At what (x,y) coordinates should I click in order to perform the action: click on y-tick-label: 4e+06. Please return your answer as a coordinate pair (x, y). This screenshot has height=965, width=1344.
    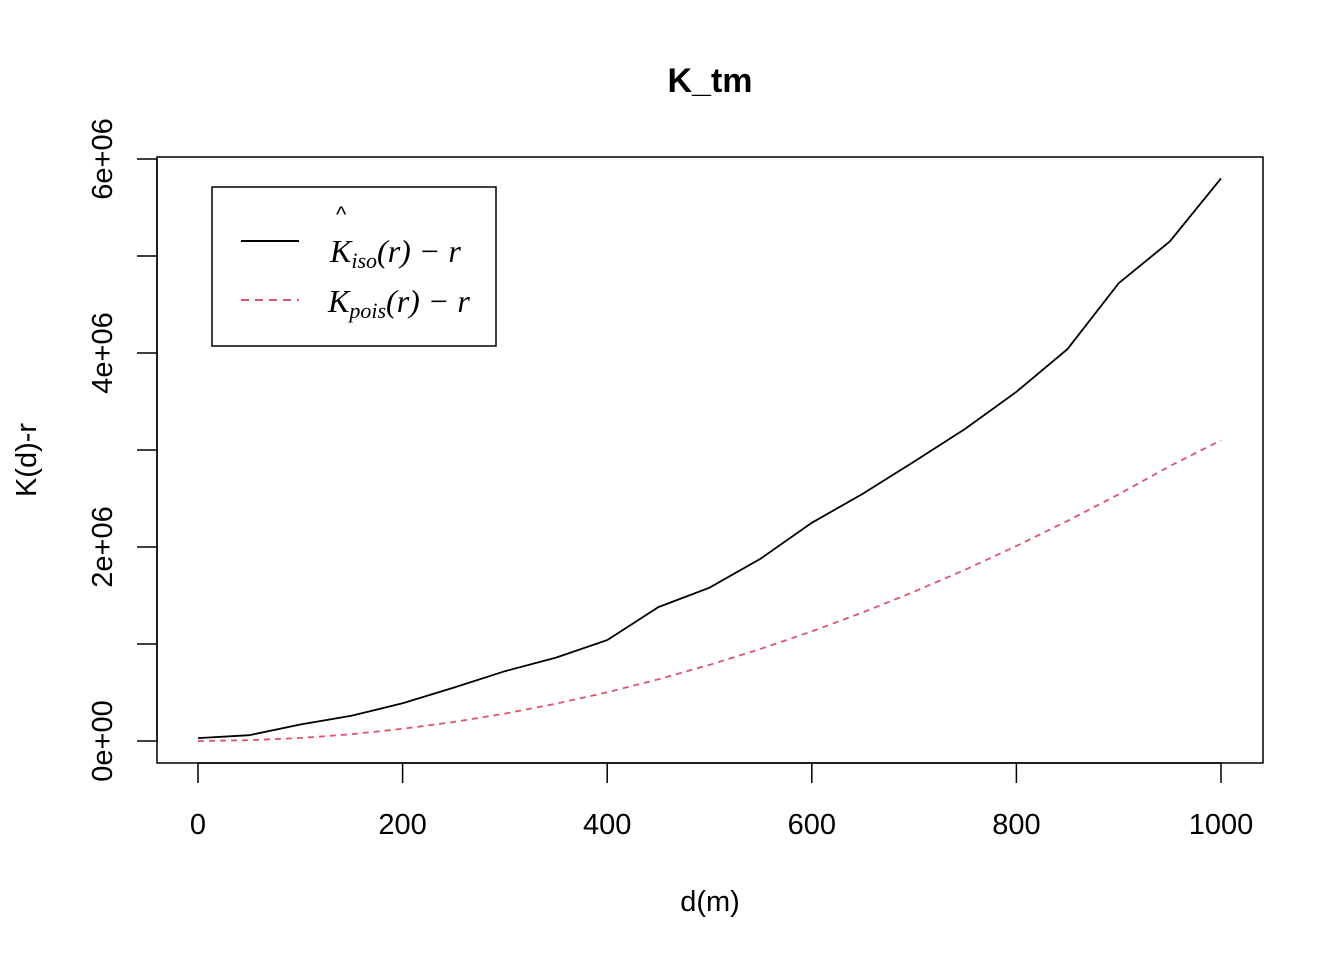
    Looking at the image, I should click on (103, 352).